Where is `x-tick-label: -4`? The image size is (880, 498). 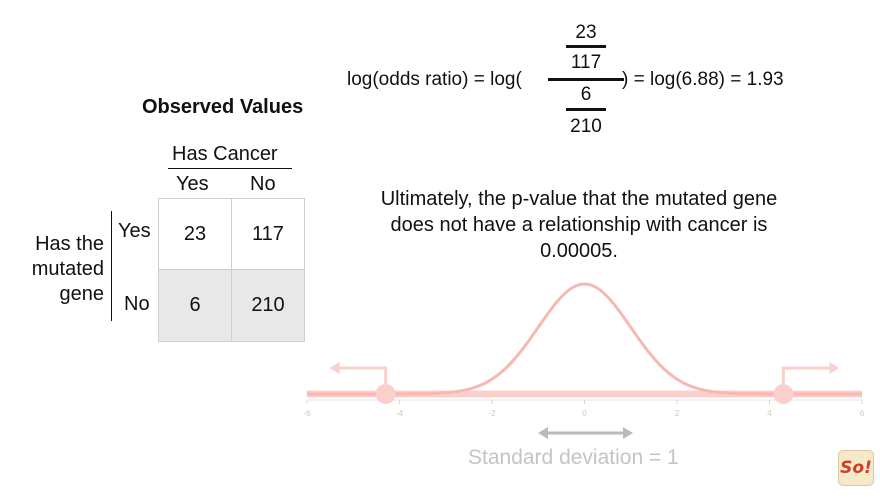
x-tick-label: -4 is located at coordinates (400, 413).